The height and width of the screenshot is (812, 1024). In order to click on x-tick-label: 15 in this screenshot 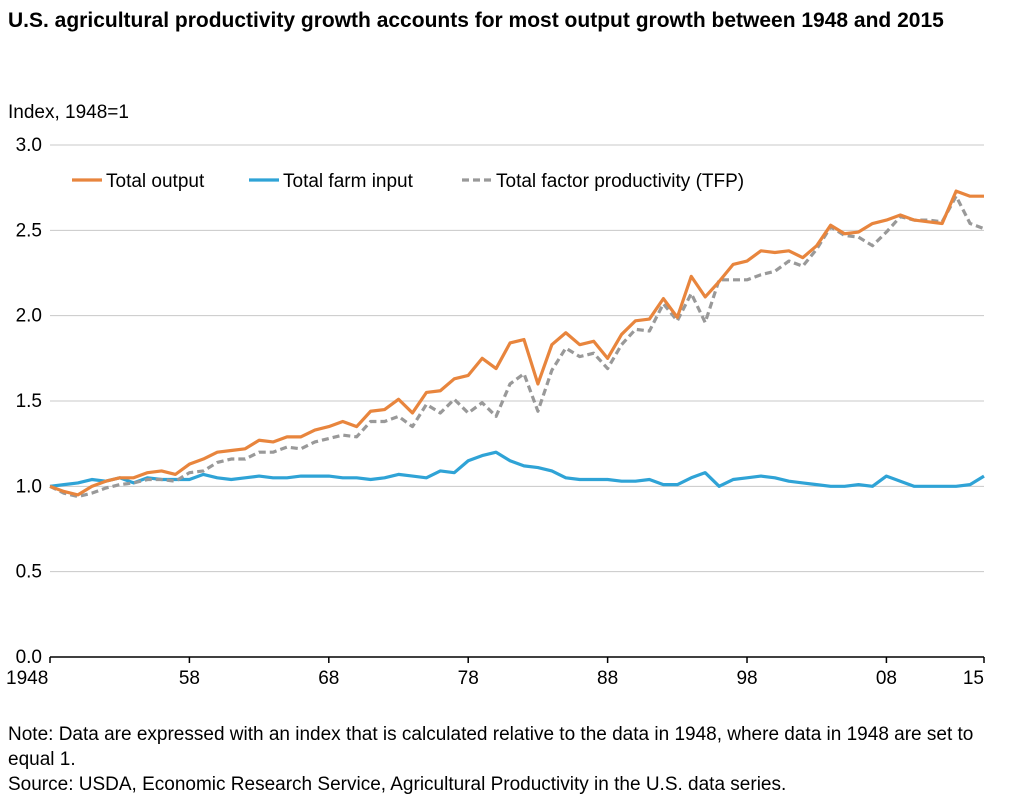, I will do `click(973, 678)`.